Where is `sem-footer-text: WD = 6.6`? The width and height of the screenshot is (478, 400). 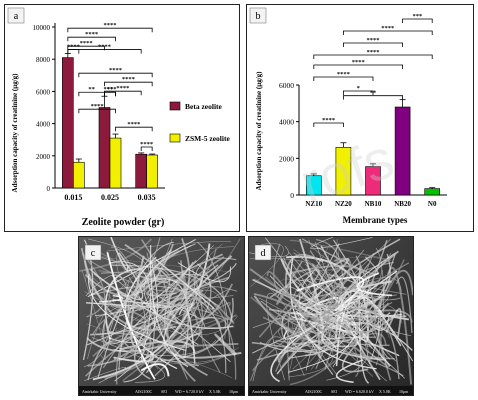
sem-footer-text: WD = 6.6 is located at coordinates (353, 391).